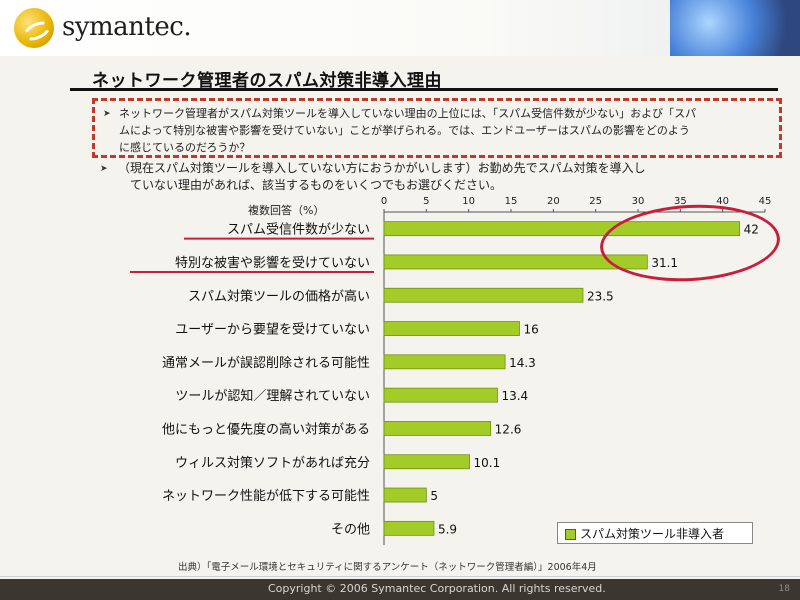  Describe the element at coordinates (267, 81) in the screenshot. I see `slide-title: ネットワーク管理者のスパム対策非導入理由` at that location.